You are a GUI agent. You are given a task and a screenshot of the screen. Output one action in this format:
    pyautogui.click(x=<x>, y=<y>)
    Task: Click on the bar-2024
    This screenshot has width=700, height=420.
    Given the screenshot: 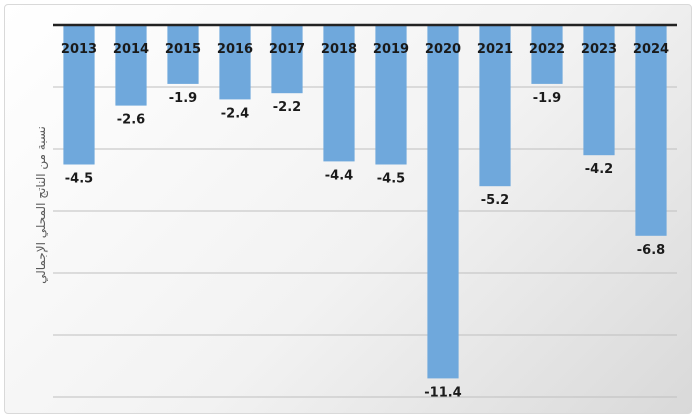 What is the action you would take?
    pyautogui.click(x=651, y=130)
    